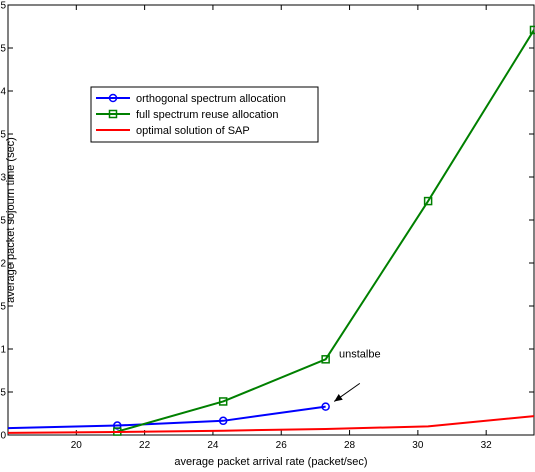 This screenshot has height=472, width=535. What do you see at coordinates (3, 350) in the screenshot?
I see `y-tick-label: 1` at bounding box center [3, 350].